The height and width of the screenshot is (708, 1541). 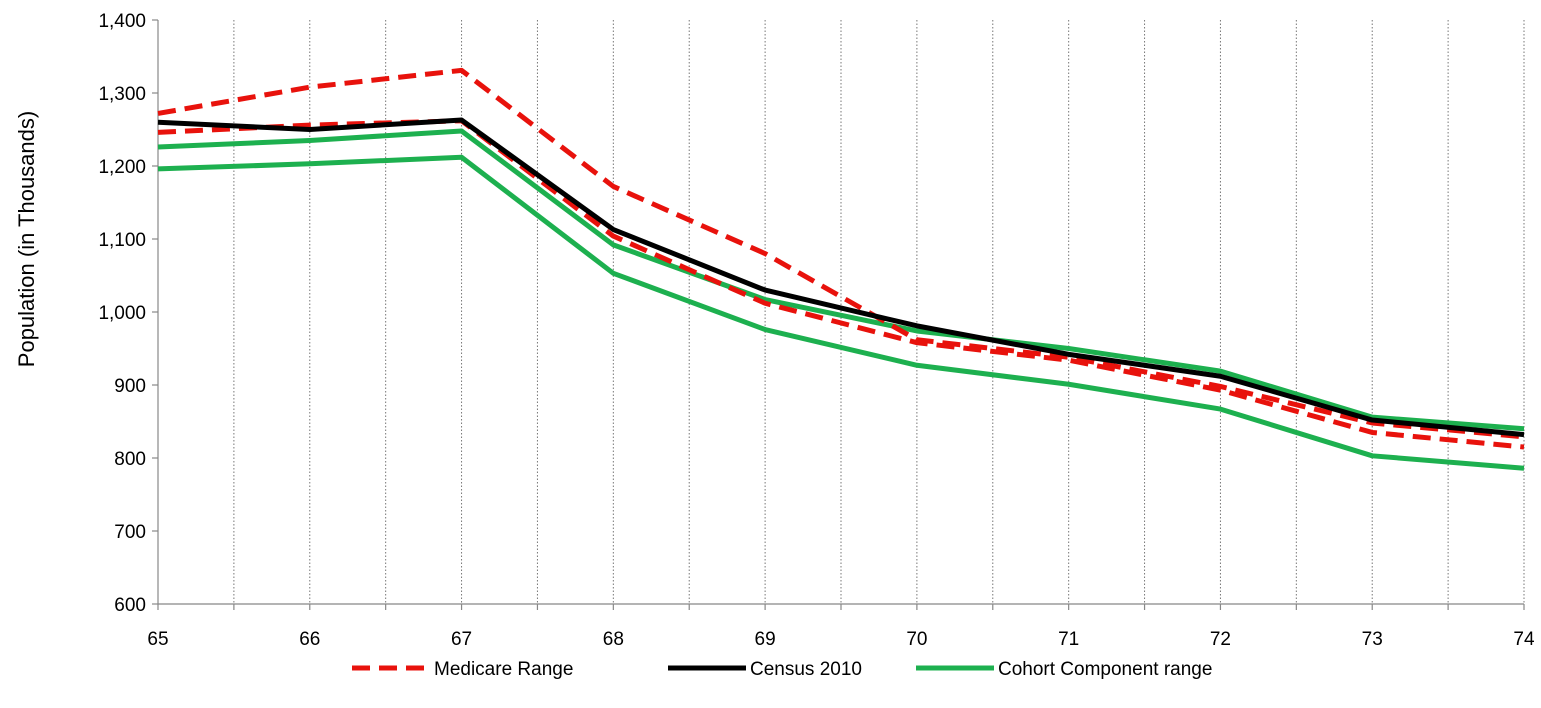 What do you see at coordinates (122, 240) in the screenshot?
I see `y-tick-label: 1,100` at bounding box center [122, 240].